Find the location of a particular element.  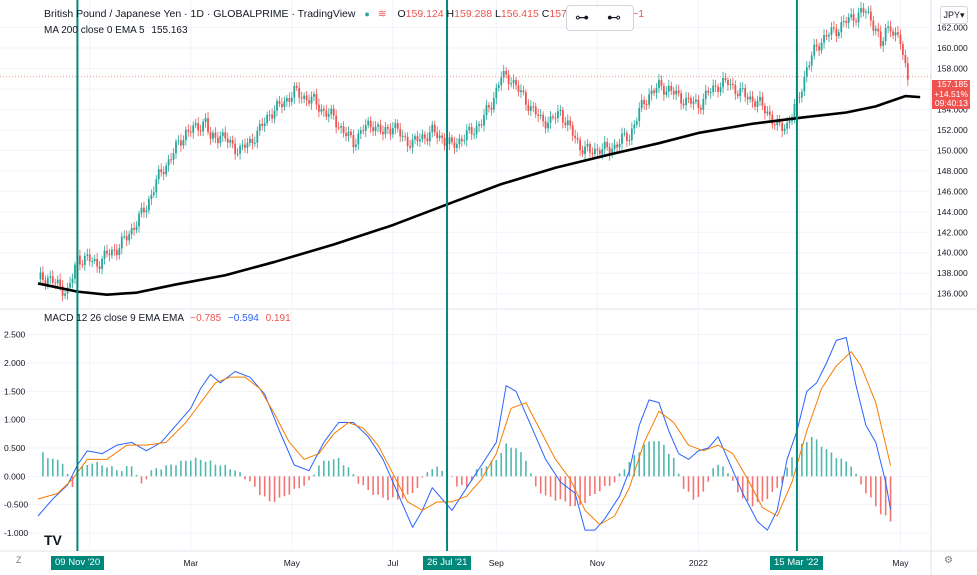

eye-icon: ● is located at coordinates (367, 14).